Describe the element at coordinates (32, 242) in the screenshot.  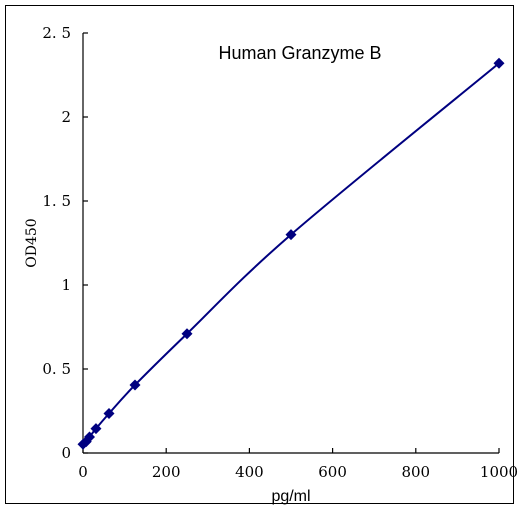
I see `y-axis-label: OD450` at that location.